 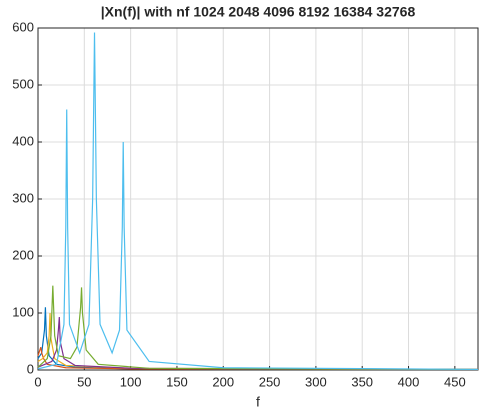 What do you see at coordinates (23, 26) in the screenshot?
I see `y-tick-label: 600` at bounding box center [23, 26].